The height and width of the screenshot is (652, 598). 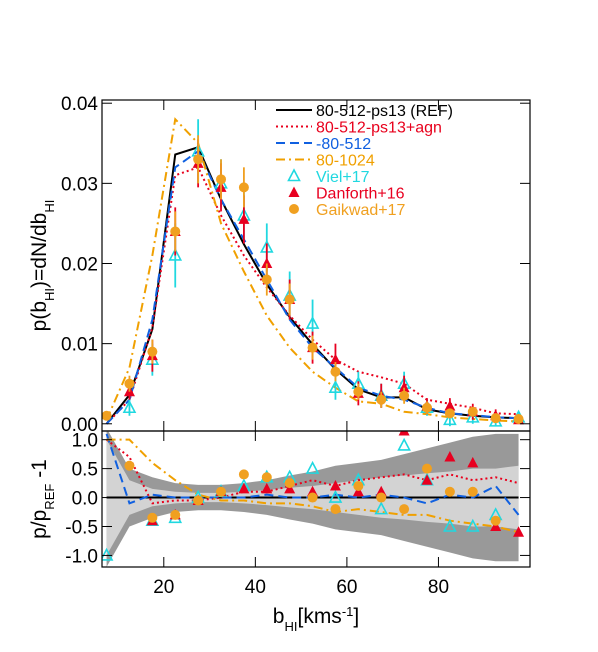 I want to click on y-tick-label: 0.02, so click(x=79, y=264).